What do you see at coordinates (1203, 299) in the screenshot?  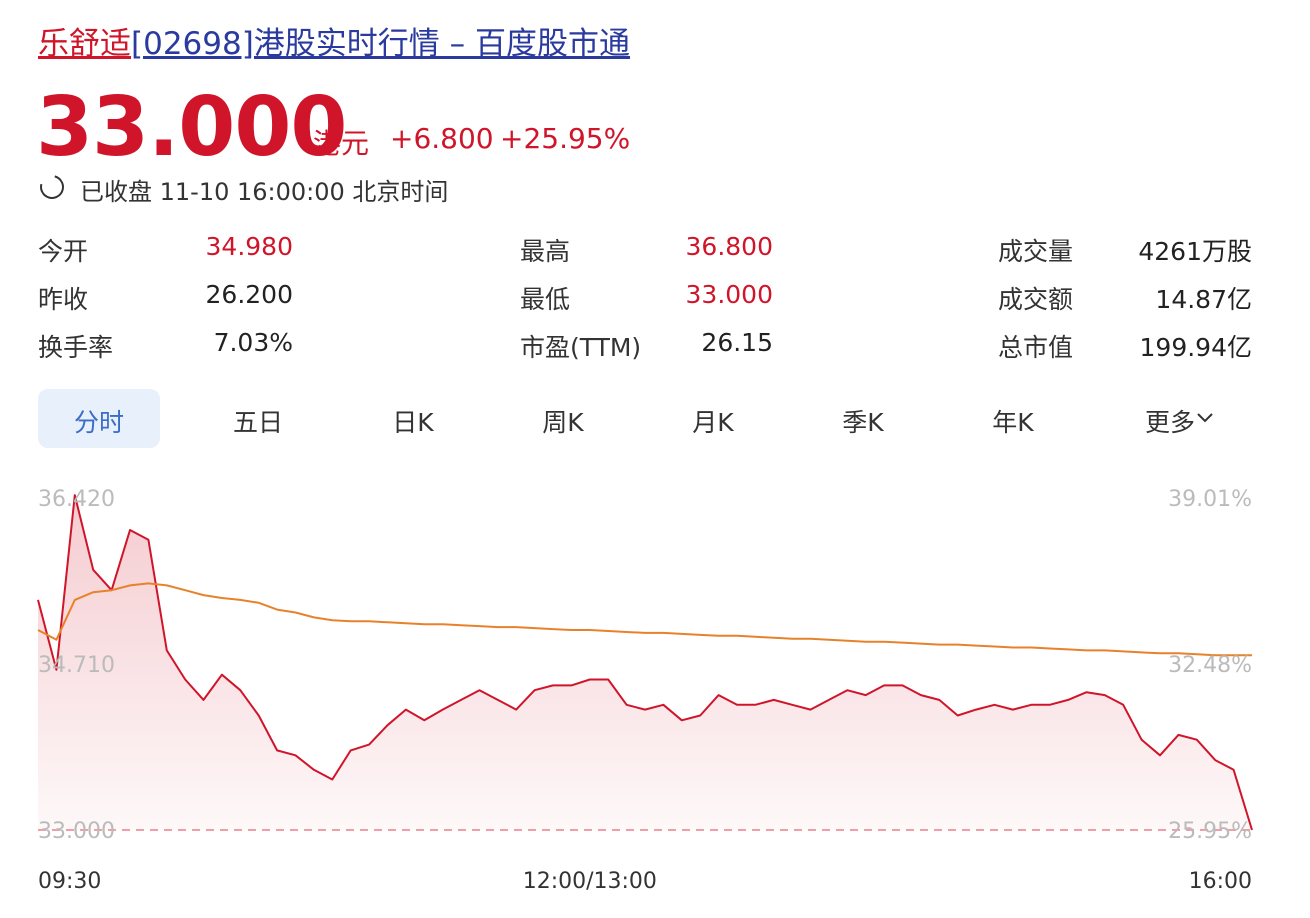 I see `stat-value: 14.87亿` at bounding box center [1203, 299].